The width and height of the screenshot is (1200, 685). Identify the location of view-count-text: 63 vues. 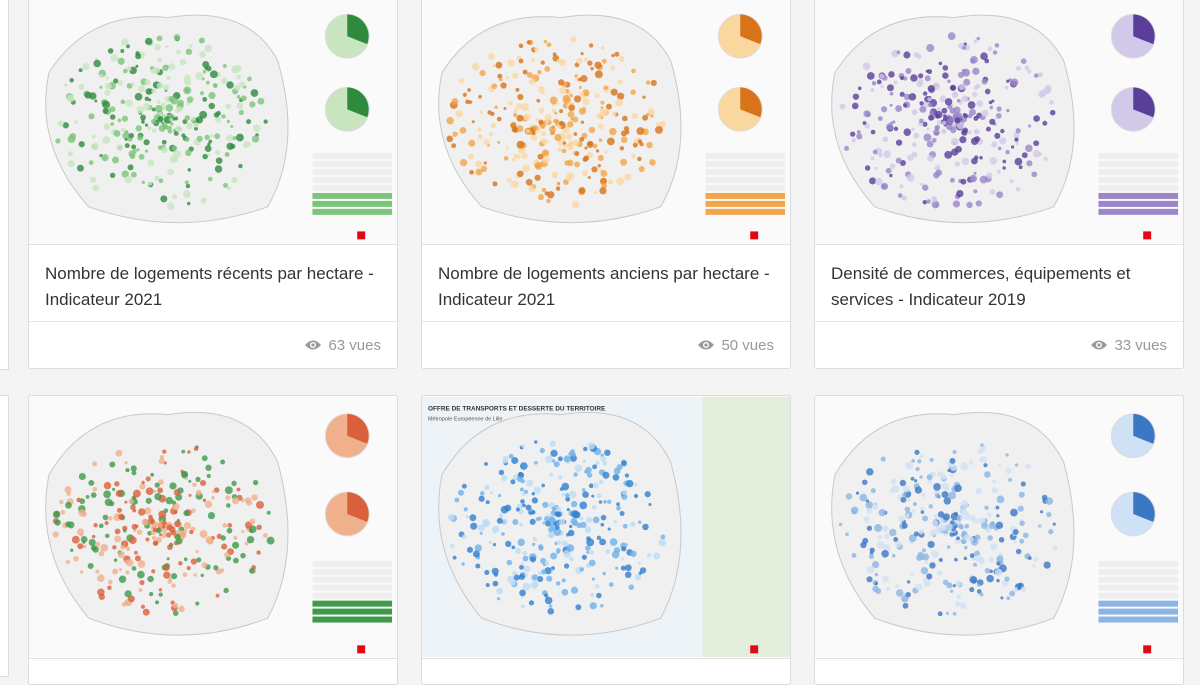
(354, 345).